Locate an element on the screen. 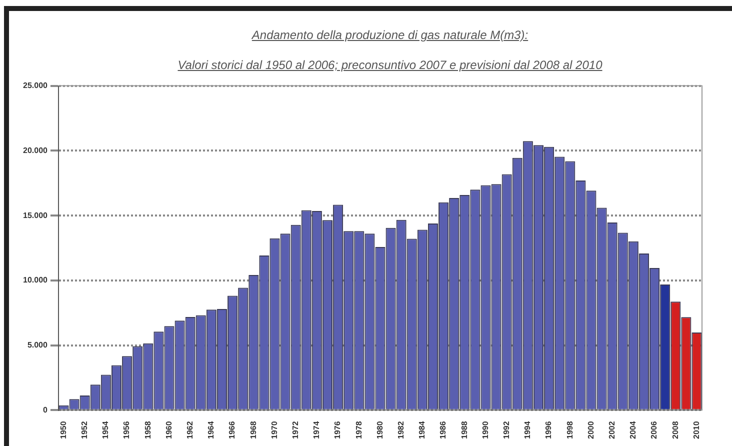 This screenshot has width=732, height=446. x-tick-label: 1984 is located at coordinates (422, 429).